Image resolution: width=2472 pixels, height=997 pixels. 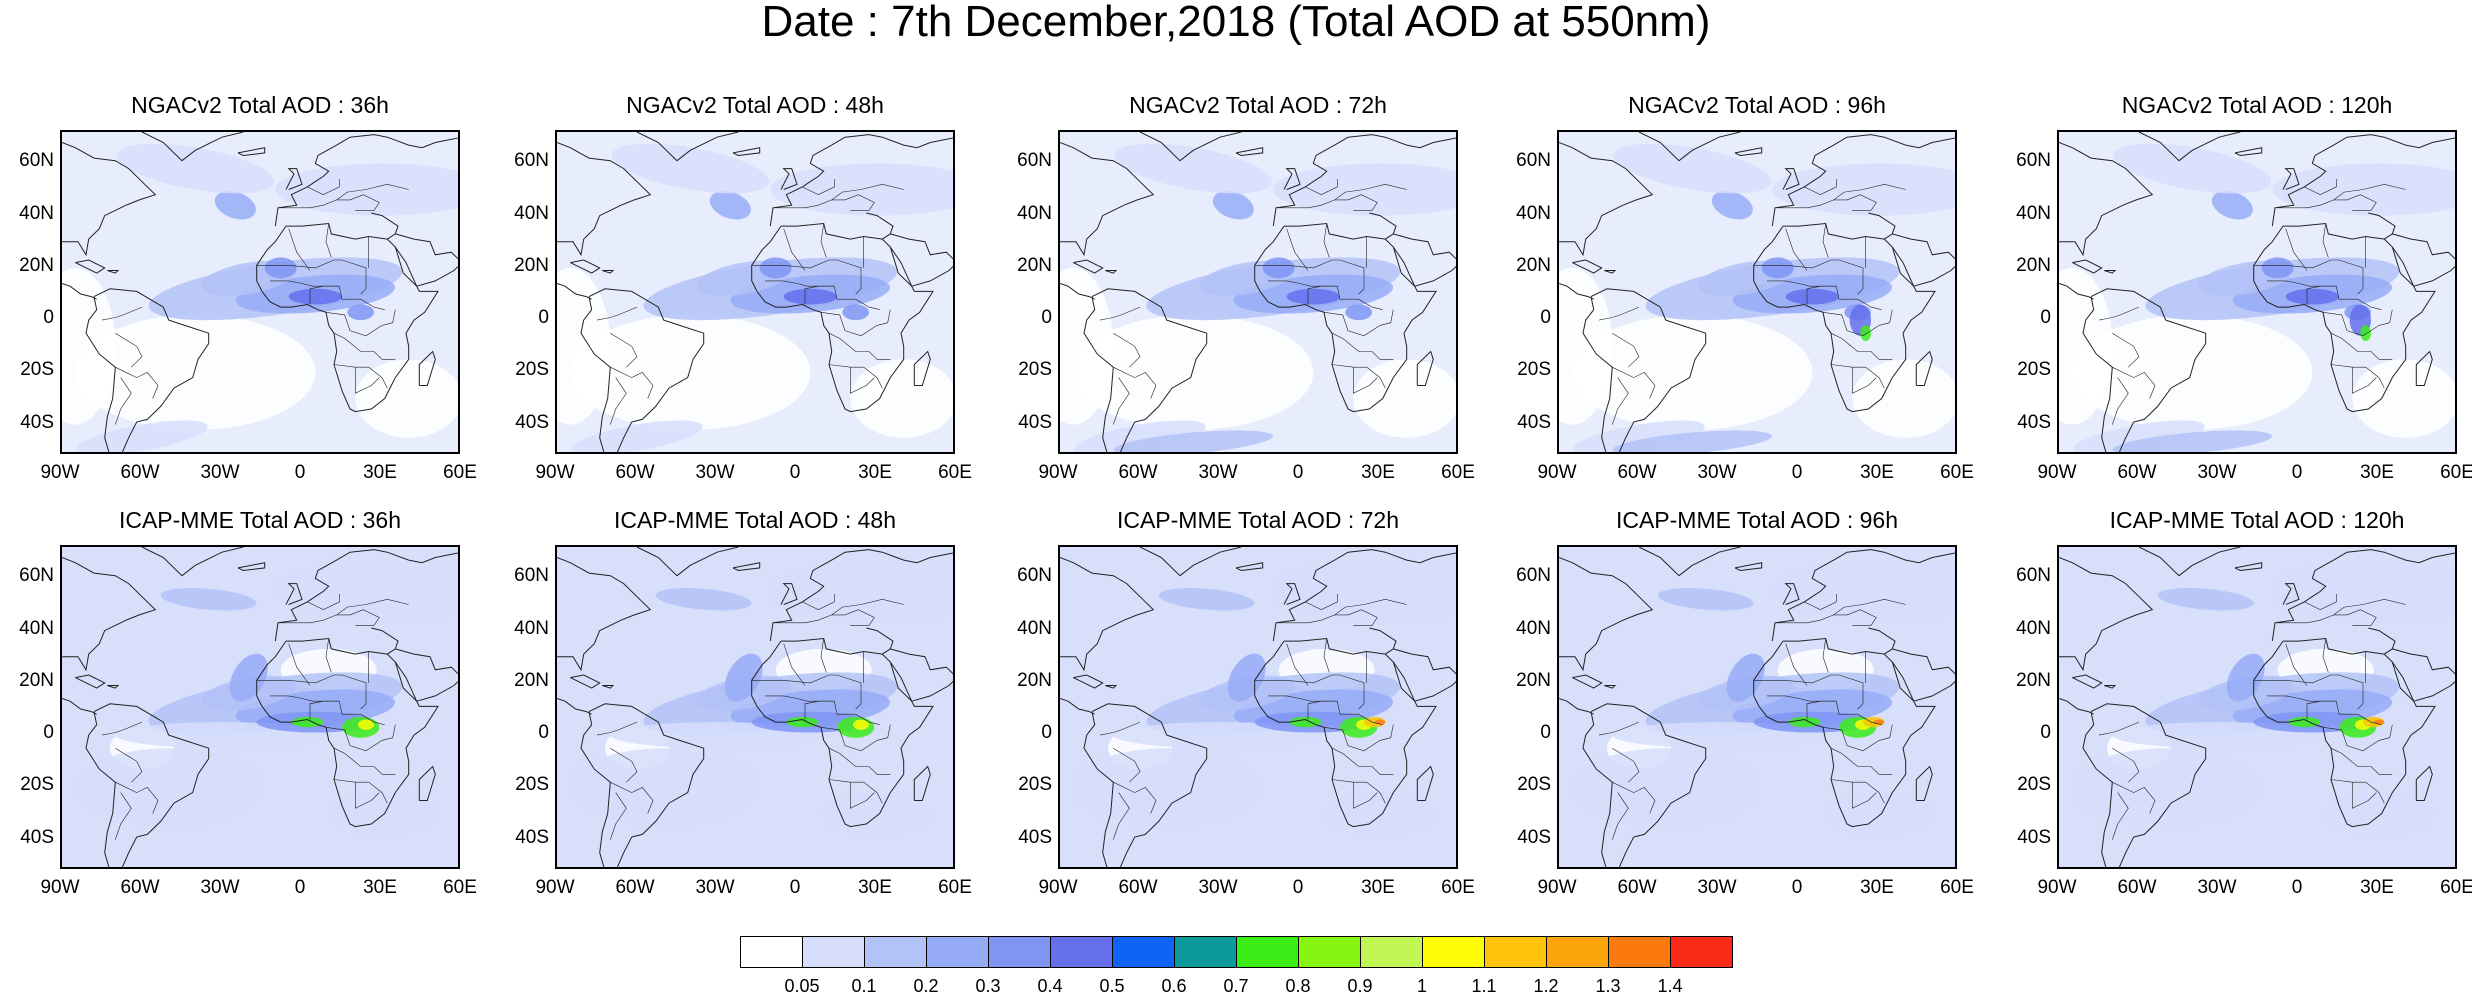 What do you see at coordinates (1797, 472) in the screenshot?
I see `lon-tick-label: 0` at bounding box center [1797, 472].